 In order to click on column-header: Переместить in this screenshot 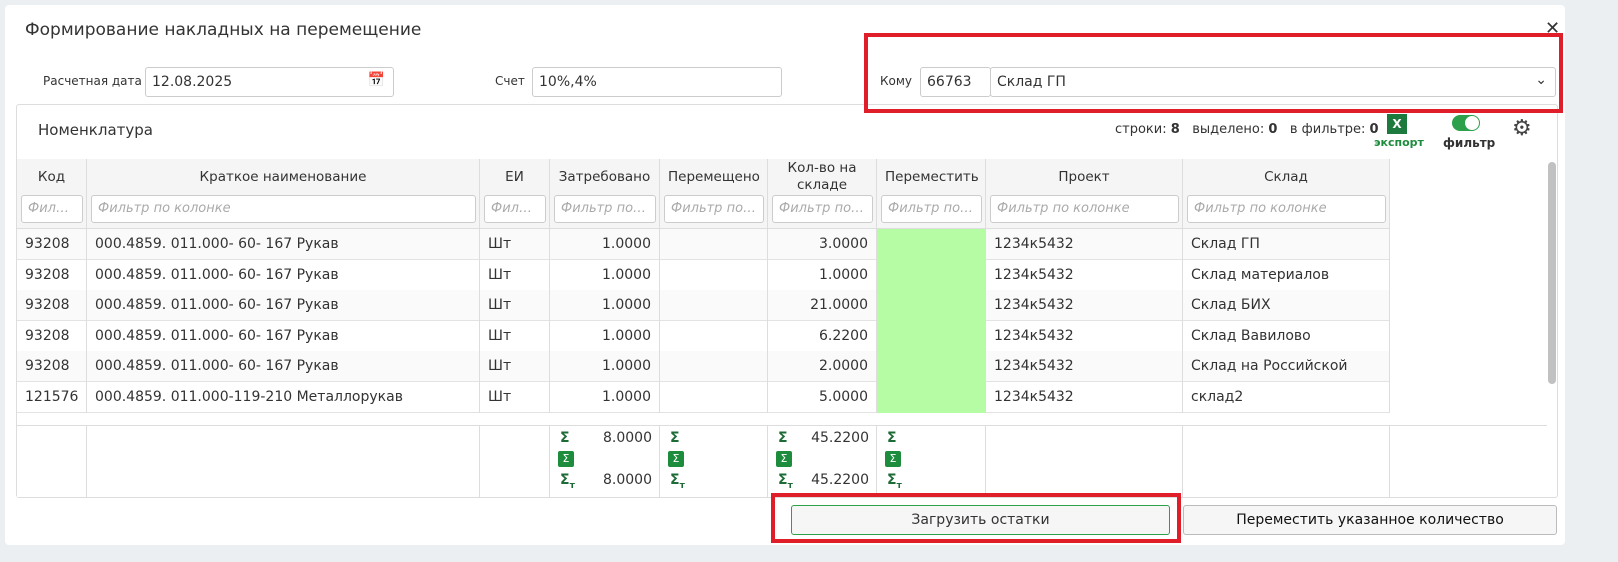, I will do `click(931, 194)`.